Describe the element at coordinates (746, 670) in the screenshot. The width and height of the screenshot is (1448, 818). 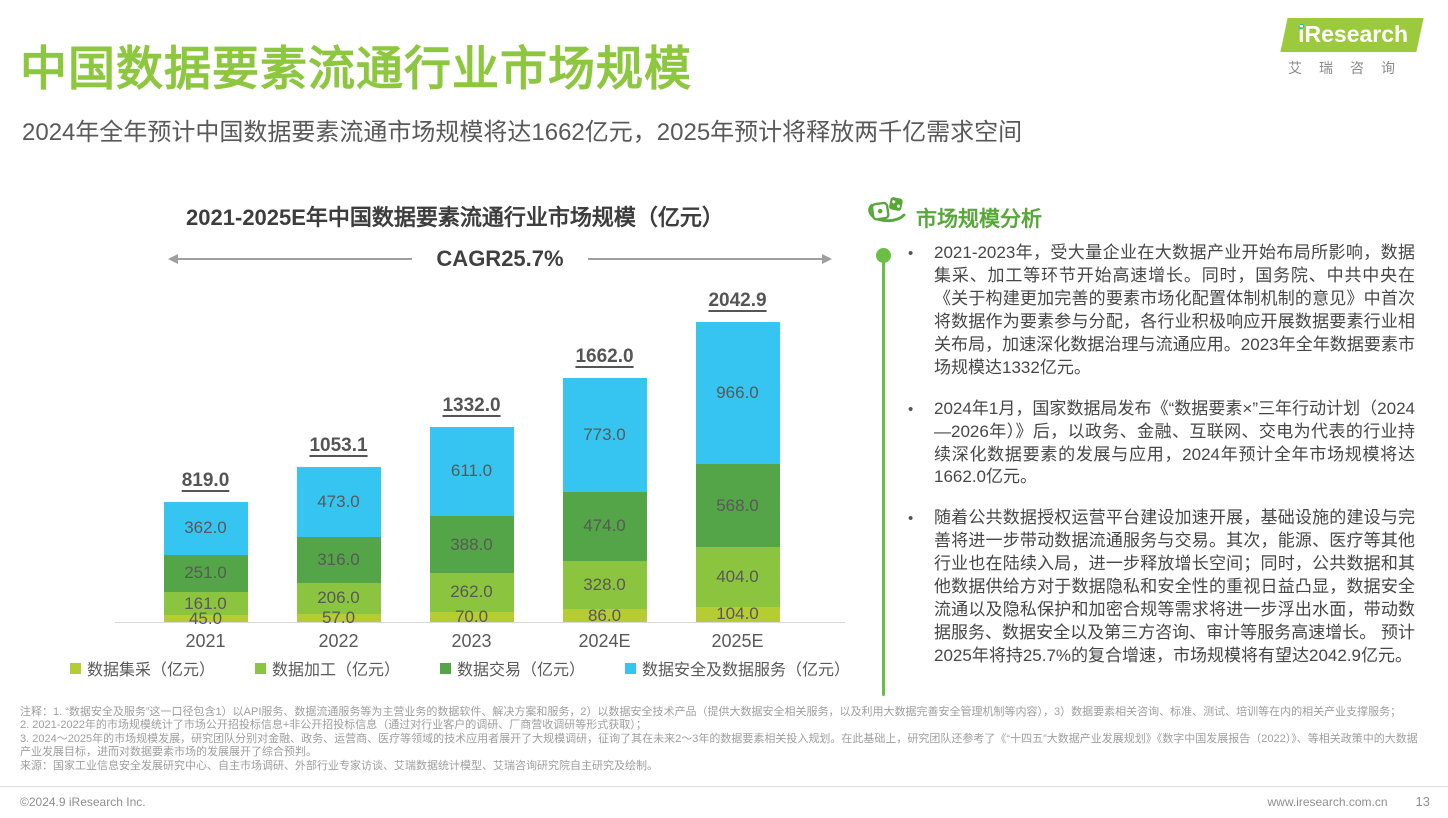
I see `legend-label: 数据安全及数据服务（亿元）` at that location.